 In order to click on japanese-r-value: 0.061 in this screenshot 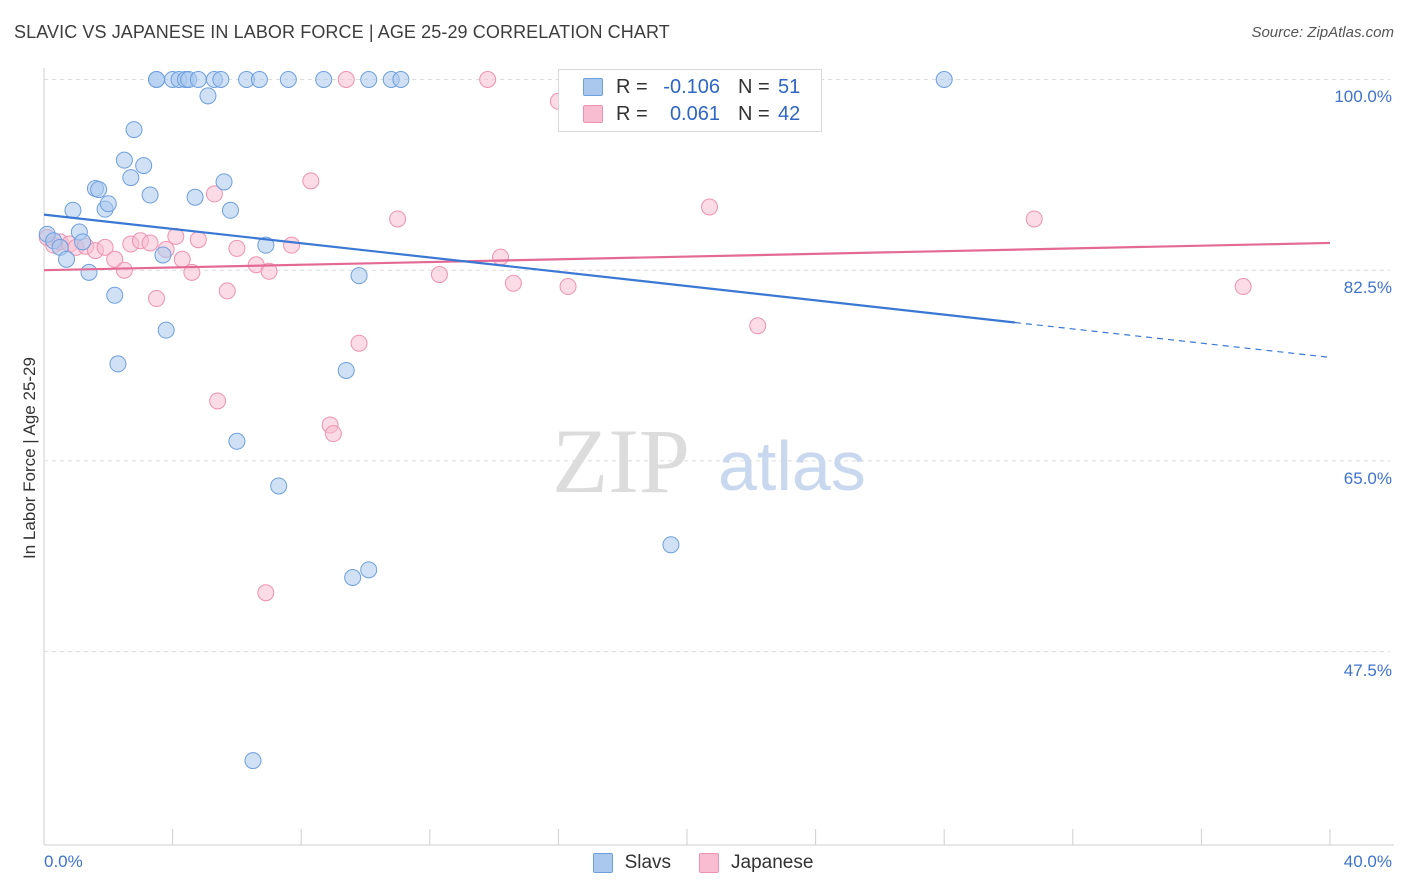, I will do `click(694, 113)`.